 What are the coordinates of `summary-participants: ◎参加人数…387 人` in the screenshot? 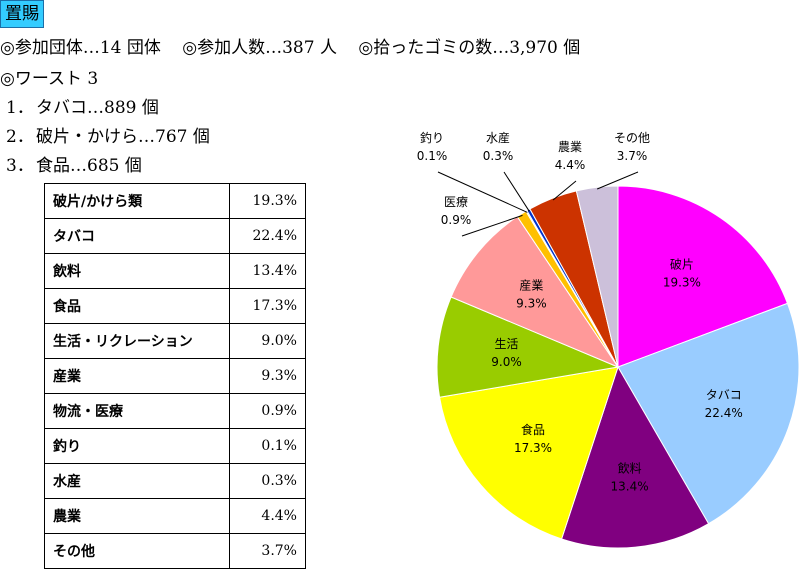 It's located at (259, 48).